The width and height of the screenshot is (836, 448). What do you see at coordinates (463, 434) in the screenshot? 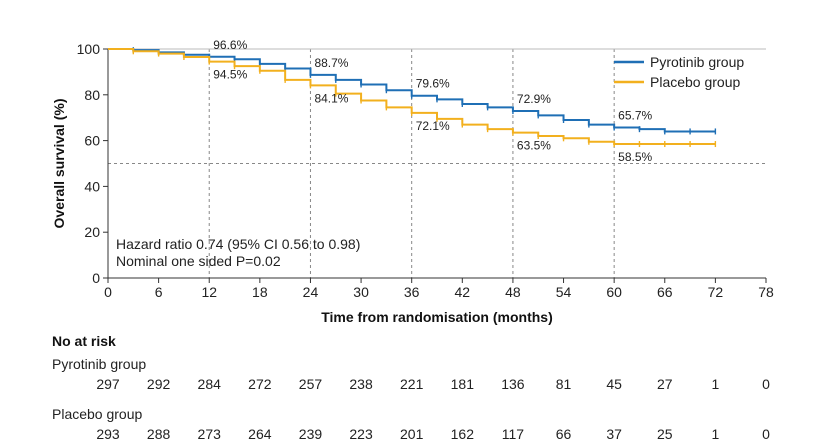
I see `at-risk-count: 162` at bounding box center [463, 434].